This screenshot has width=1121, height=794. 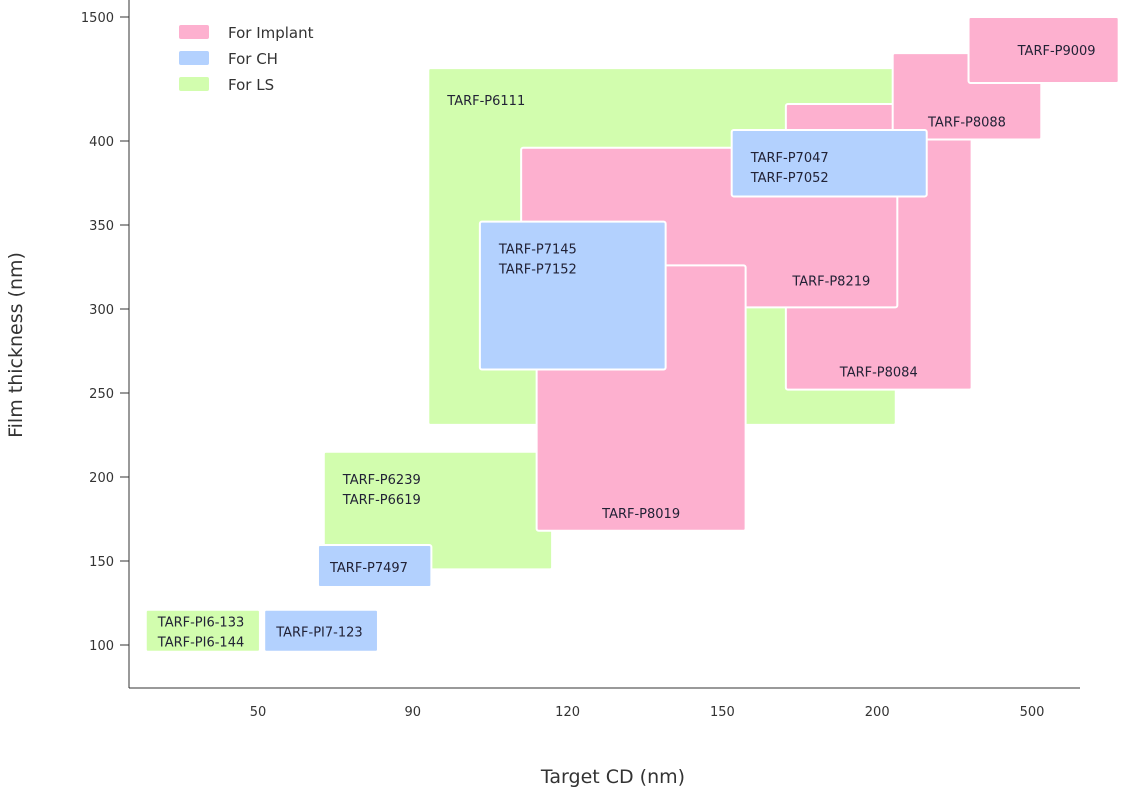 What do you see at coordinates (438, 510) in the screenshot?
I see `range-p6239: TARF-P6239 TARF-P6619` at bounding box center [438, 510].